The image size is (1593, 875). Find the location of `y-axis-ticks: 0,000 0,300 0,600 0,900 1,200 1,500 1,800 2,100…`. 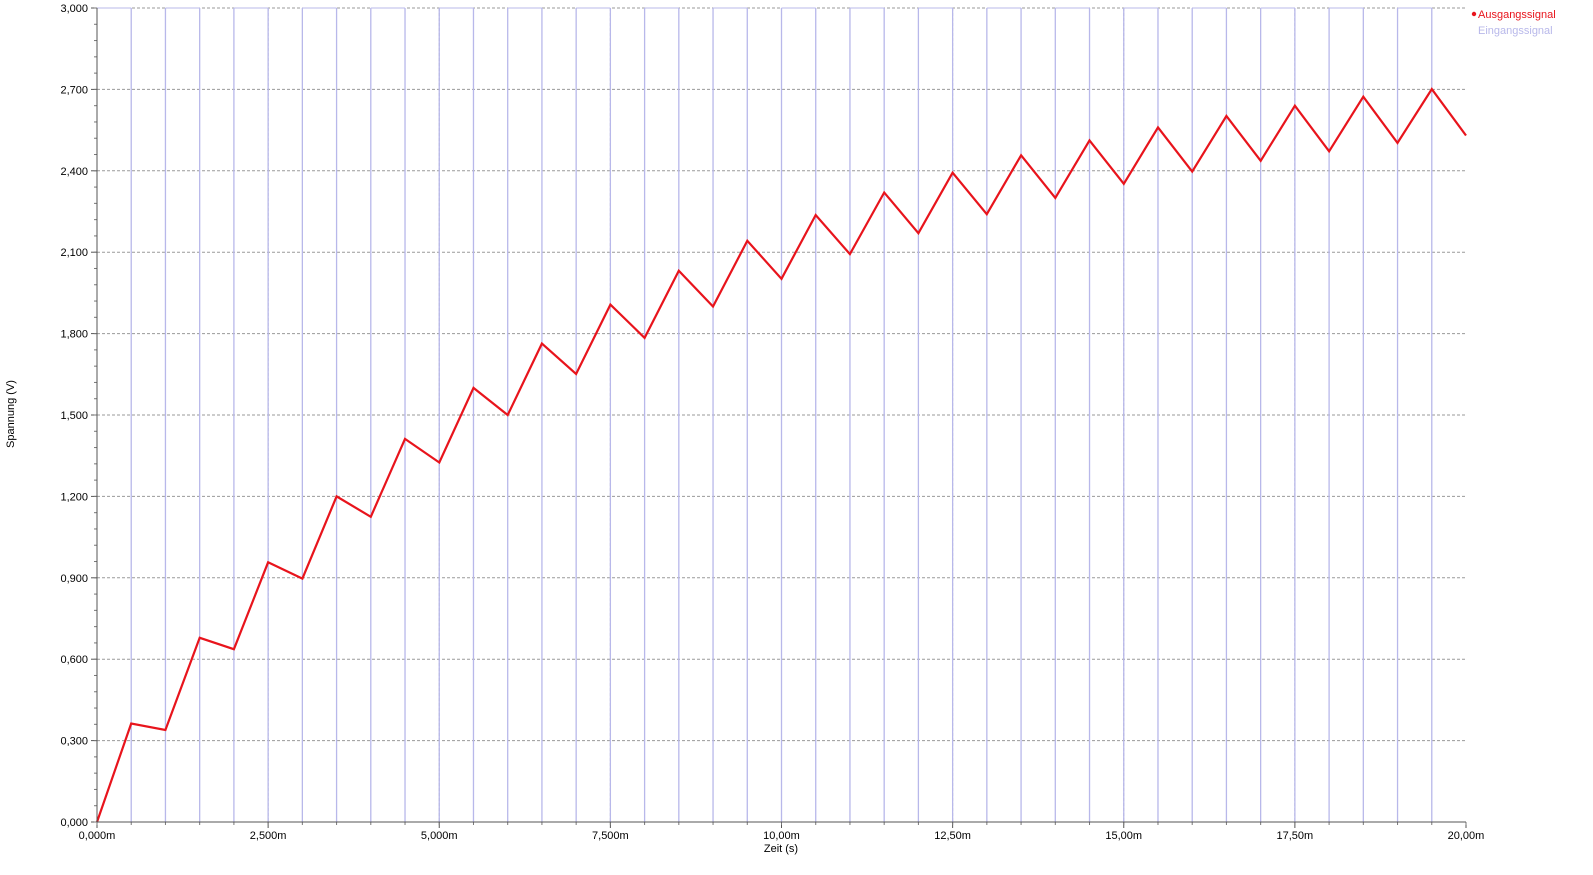

y-axis-ticks: 0,000 0,300 0,600 0,900 1,200 1,500 1,800 2,100… is located at coordinates (74, 416).